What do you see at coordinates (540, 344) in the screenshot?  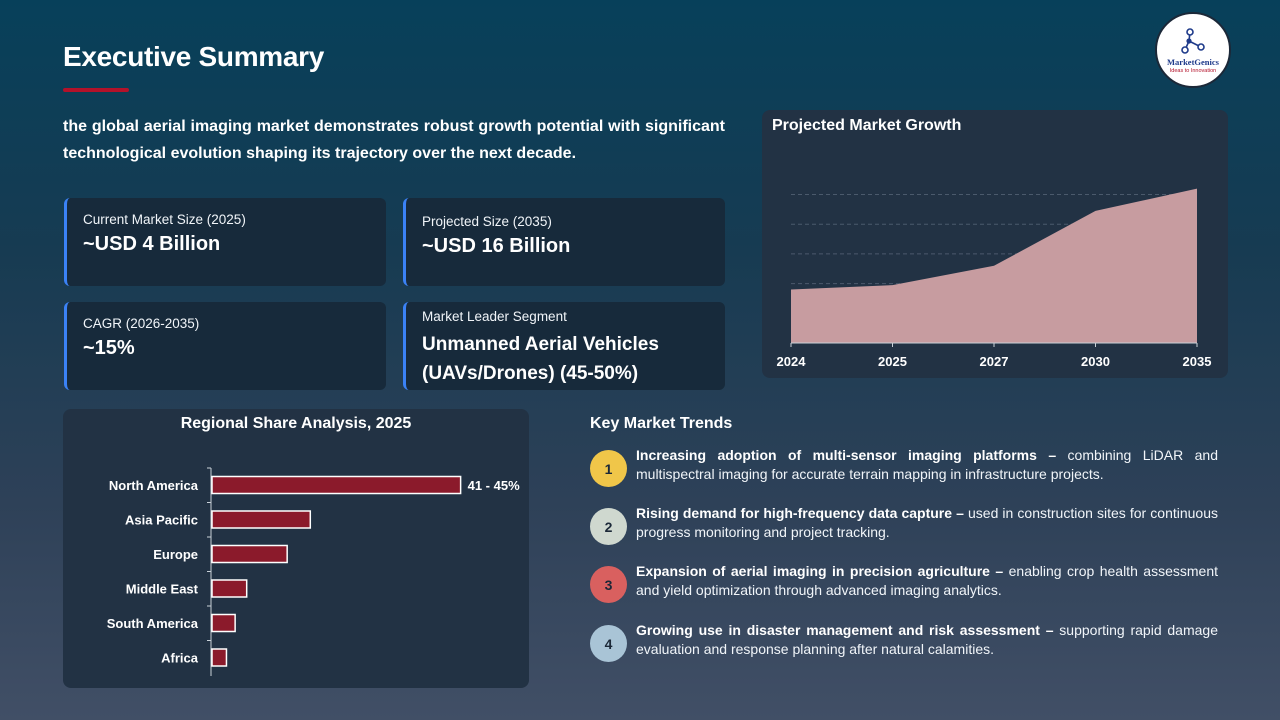 I see `stat-value-line1: Unmanned Aerial Vehicles` at bounding box center [540, 344].